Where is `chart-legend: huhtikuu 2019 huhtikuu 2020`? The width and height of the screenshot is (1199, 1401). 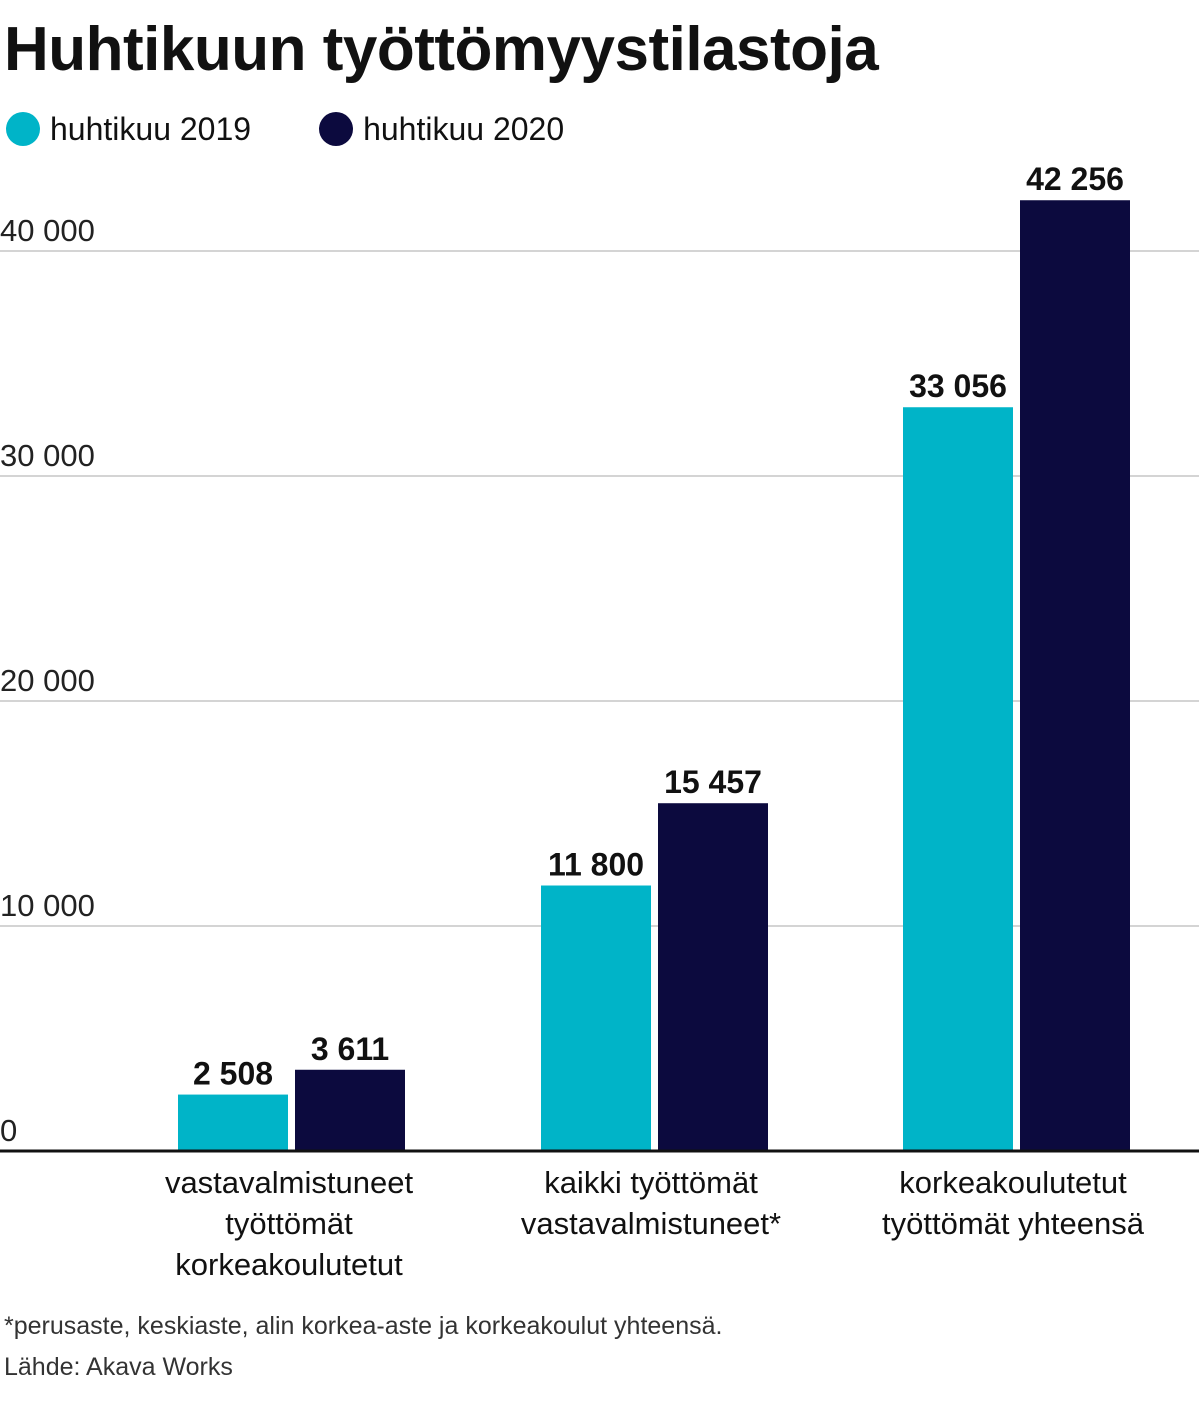 chart-legend: huhtikuu 2019 huhtikuu 2020 is located at coordinates (319, 129).